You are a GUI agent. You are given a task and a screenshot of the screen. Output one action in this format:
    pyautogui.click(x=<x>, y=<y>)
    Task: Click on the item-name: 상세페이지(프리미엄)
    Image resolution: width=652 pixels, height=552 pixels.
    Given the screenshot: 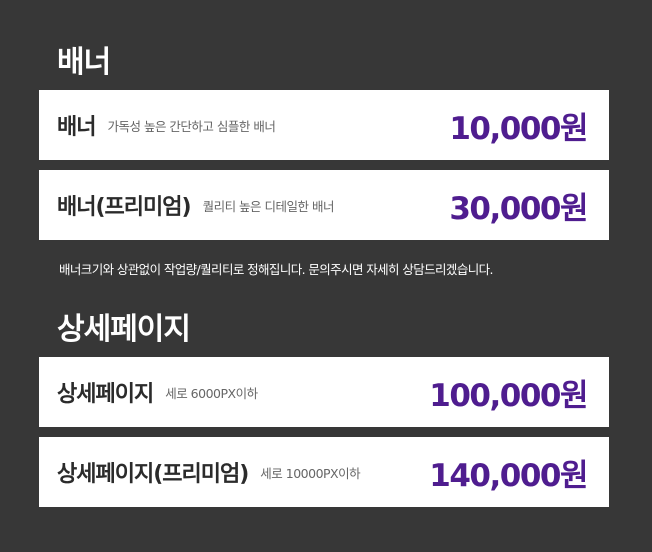 What is the action you would take?
    pyautogui.click(x=153, y=474)
    